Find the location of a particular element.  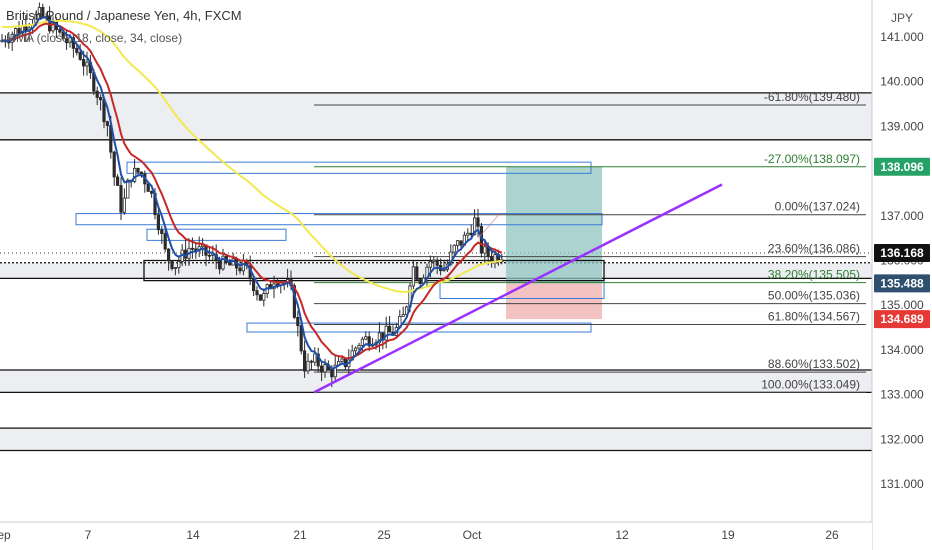

stop-zone is located at coordinates (554, 301).